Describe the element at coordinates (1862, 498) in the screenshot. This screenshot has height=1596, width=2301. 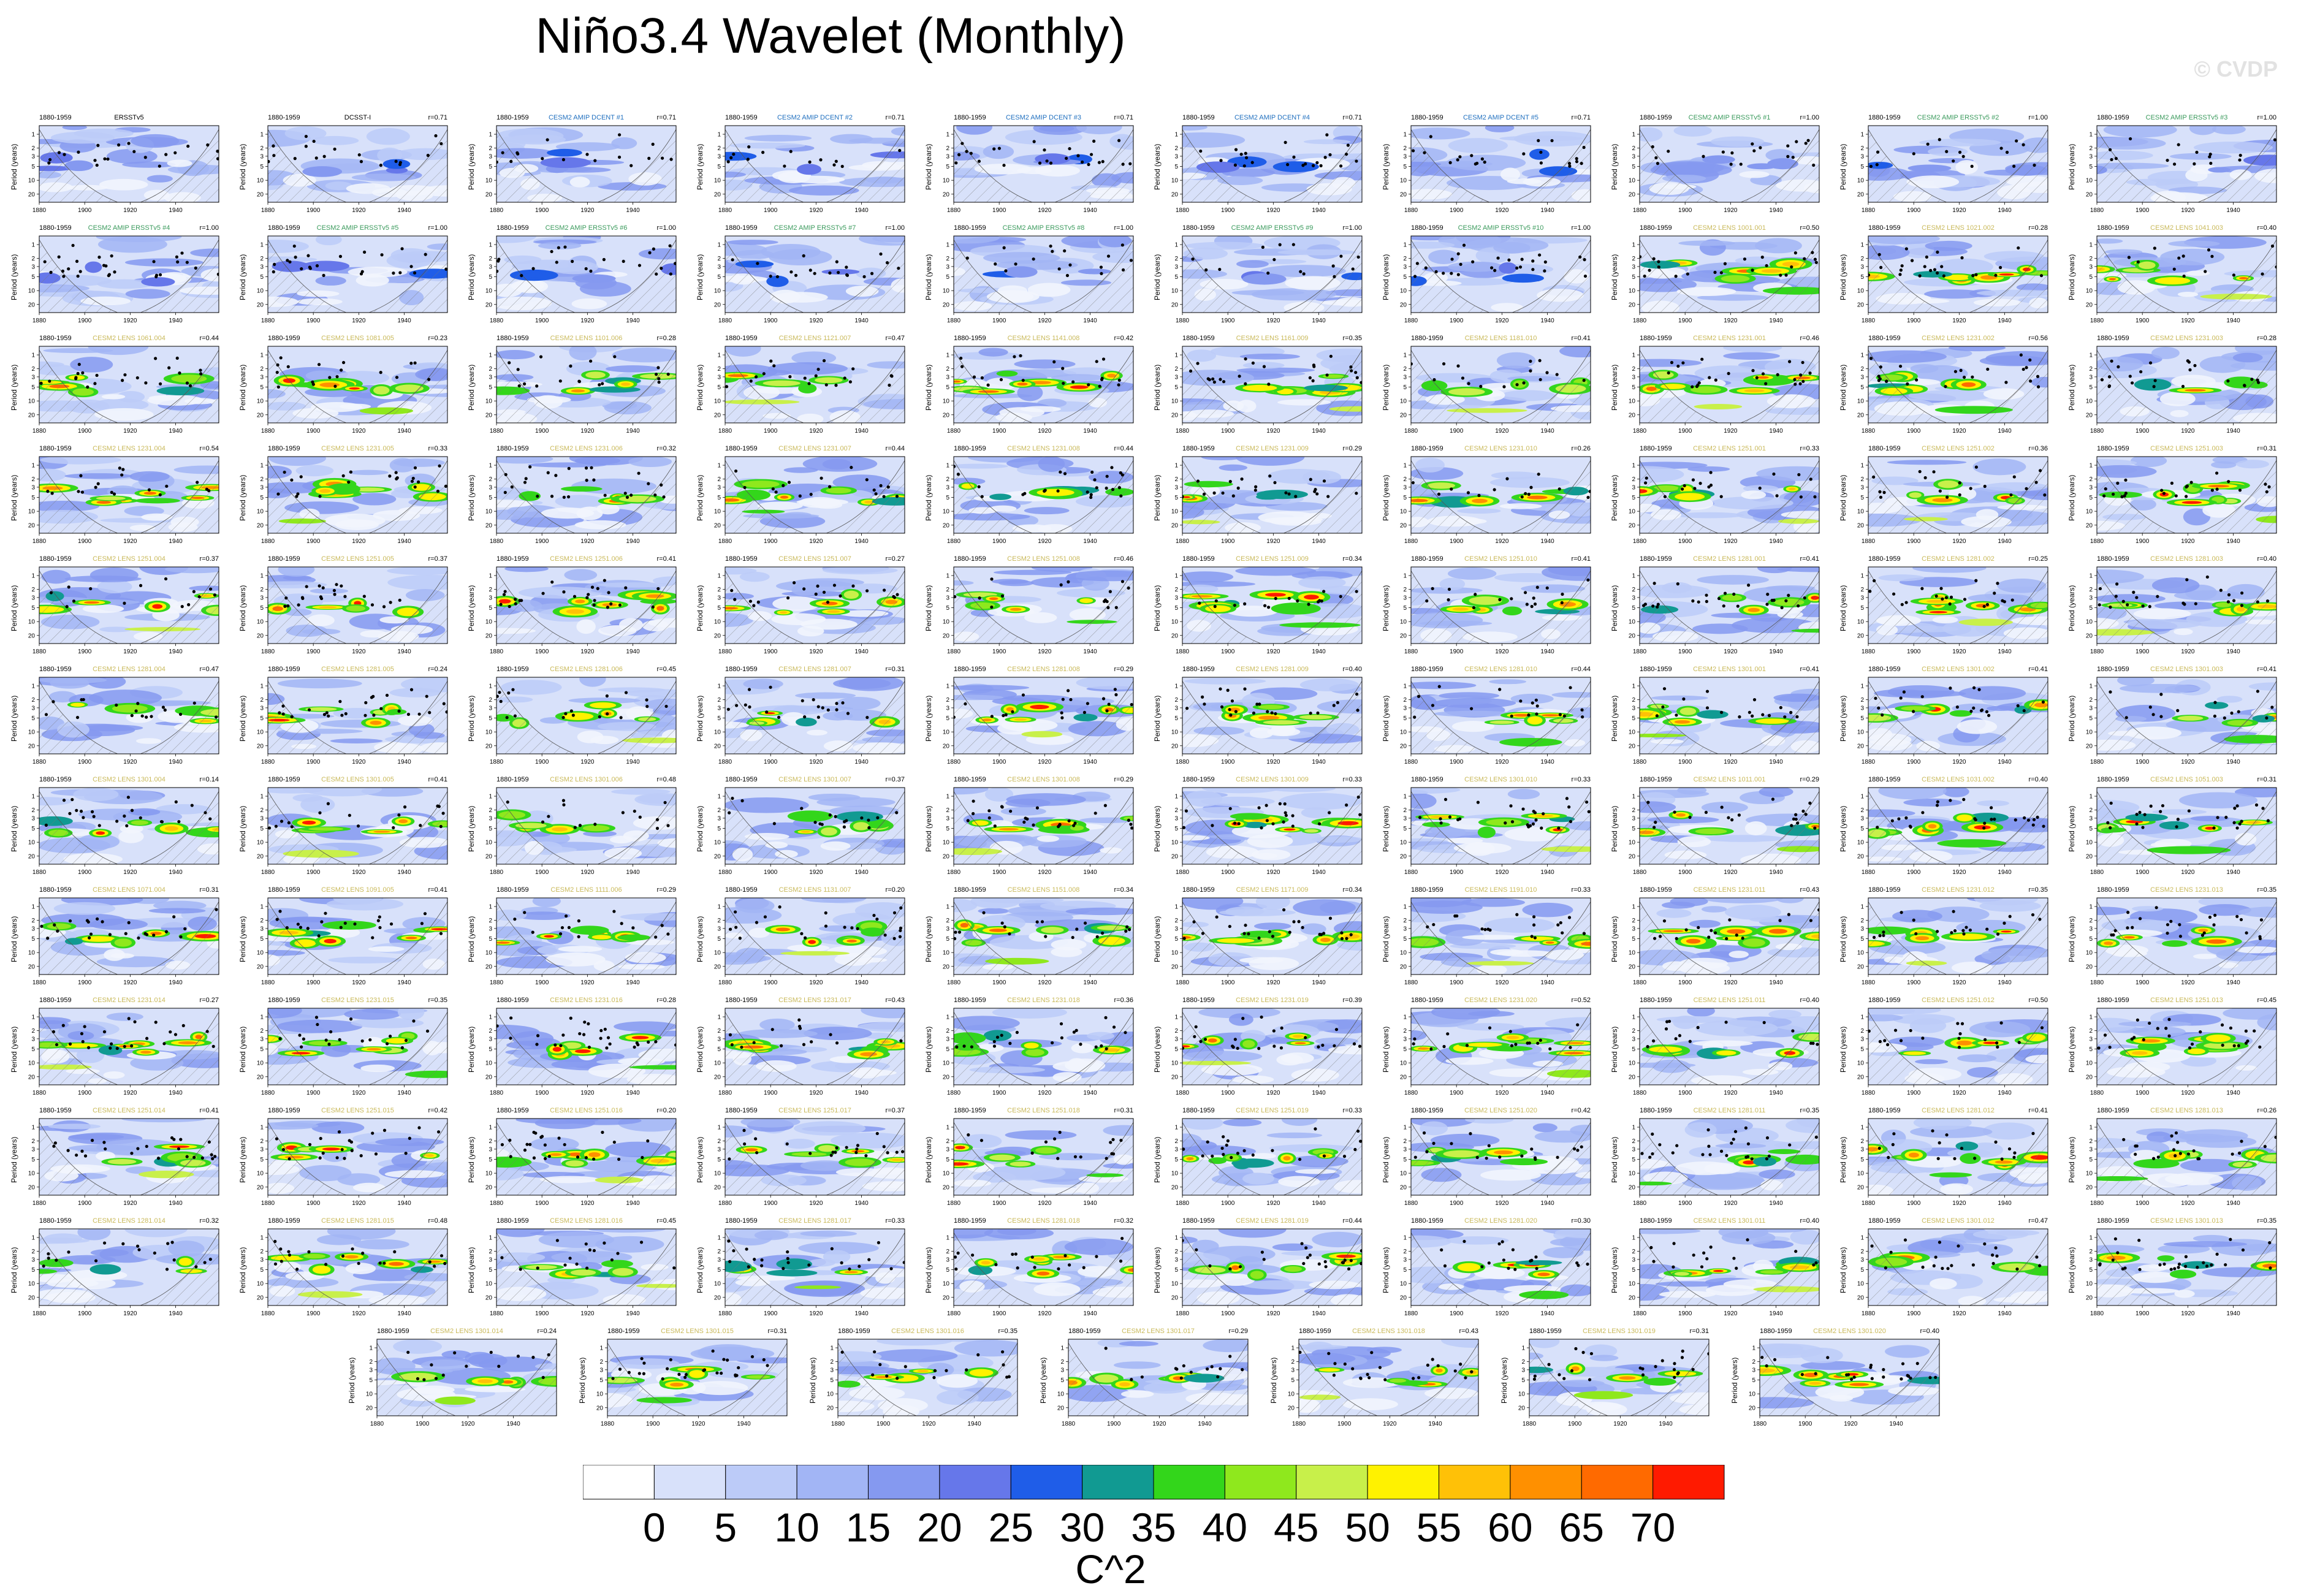
I see `y-tick-label: 5` at that location.